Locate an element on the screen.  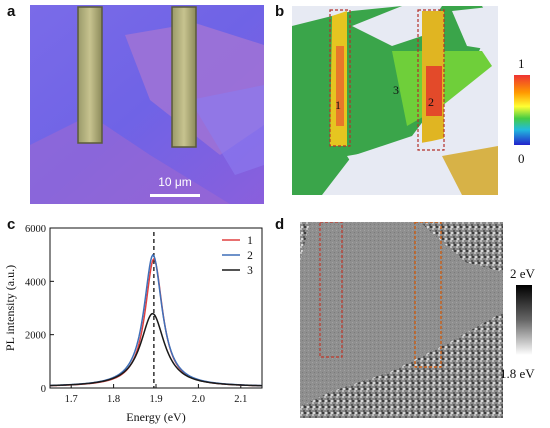
pl-colorbar is located at coordinates (522, 110).